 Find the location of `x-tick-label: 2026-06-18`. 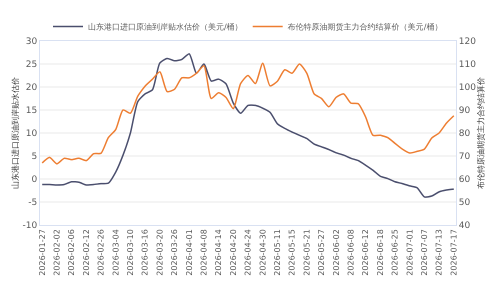

x-tick-label: 2026-06-18 is located at coordinates (380, 252).